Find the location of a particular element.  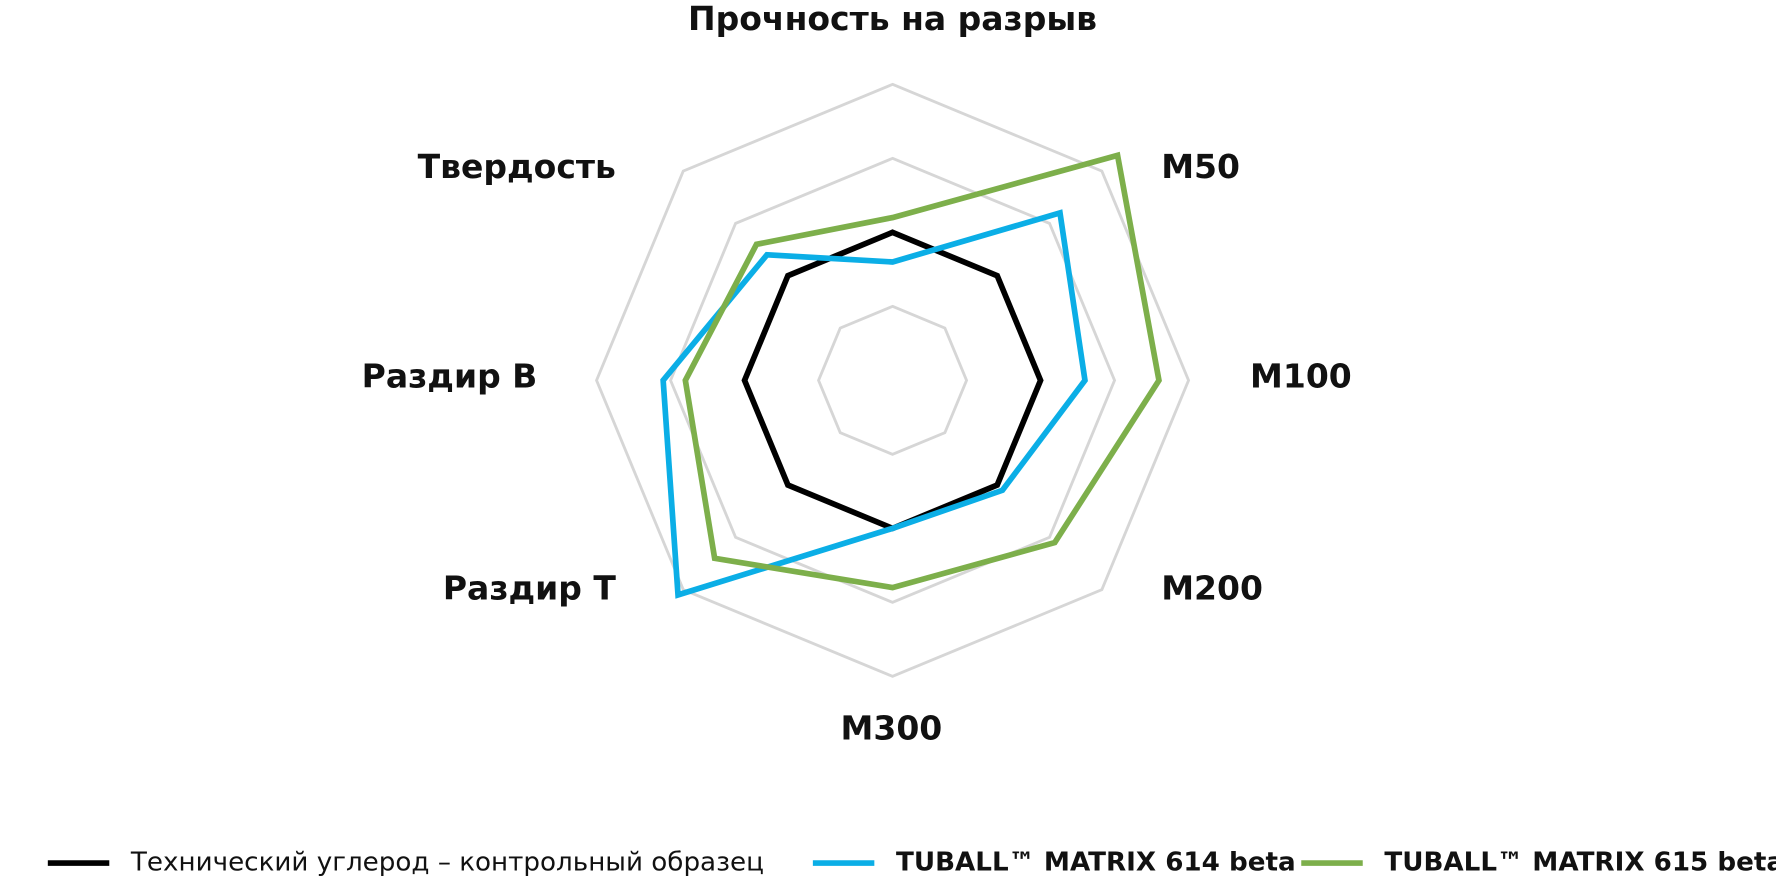

grid-ring is located at coordinates (893, 380).